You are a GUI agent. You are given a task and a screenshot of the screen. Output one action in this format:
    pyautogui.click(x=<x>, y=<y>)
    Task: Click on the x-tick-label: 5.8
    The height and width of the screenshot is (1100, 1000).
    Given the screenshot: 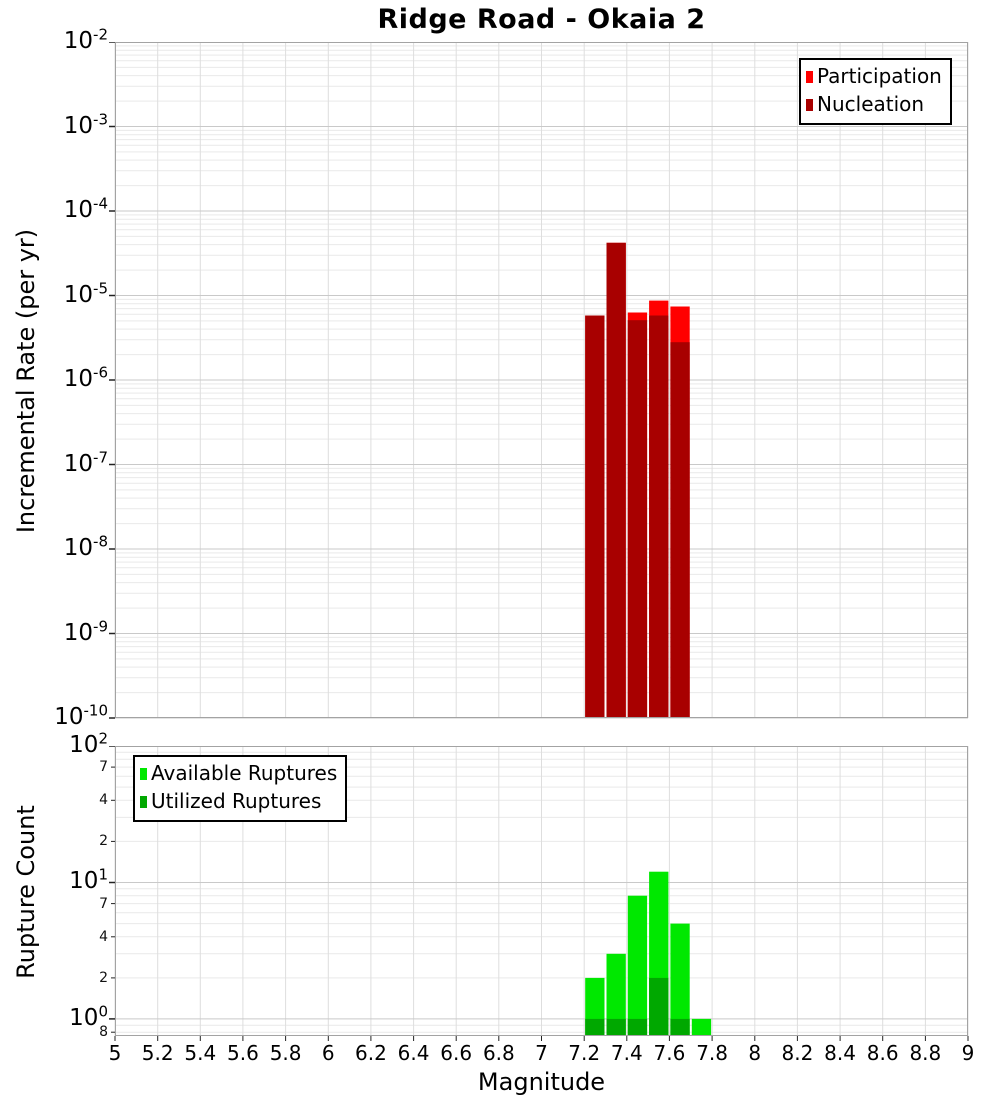 What is the action you would take?
    pyautogui.click(x=285, y=1053)
    